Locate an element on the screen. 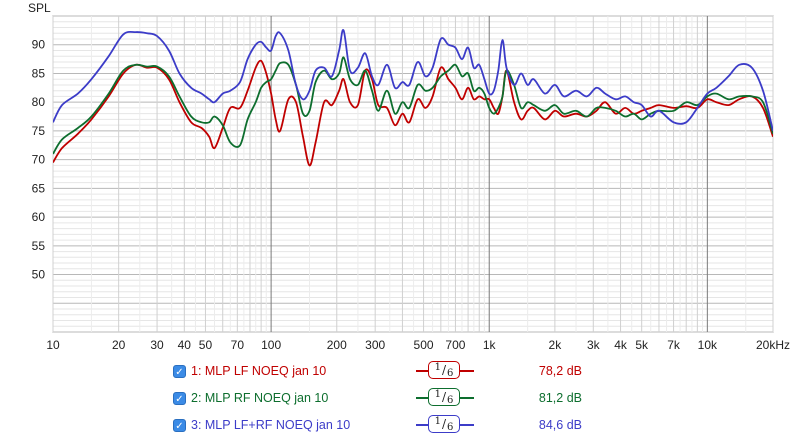  x-tick-label: 300 is located at coordinates (375, 345).